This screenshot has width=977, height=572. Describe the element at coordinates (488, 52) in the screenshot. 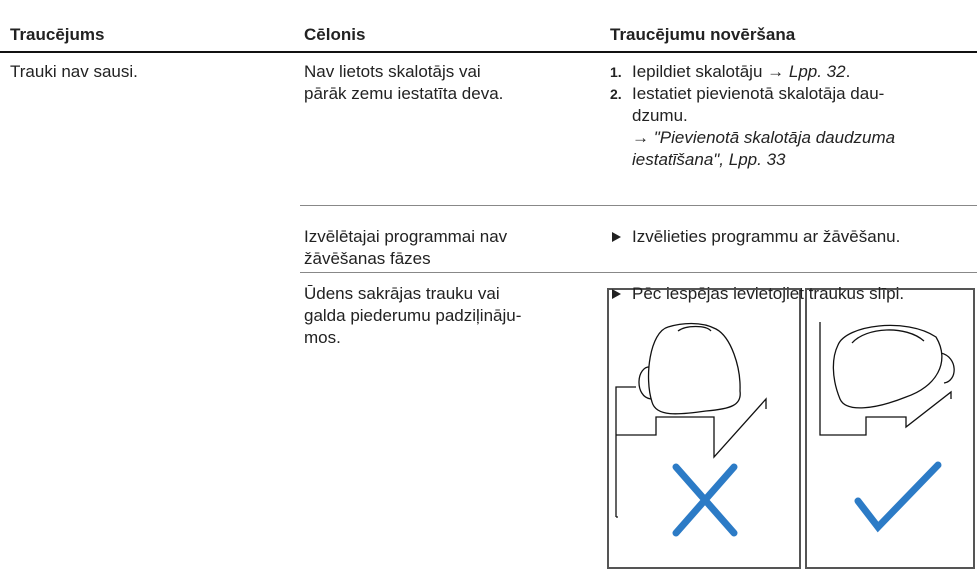

I see `header-rule` at that location.